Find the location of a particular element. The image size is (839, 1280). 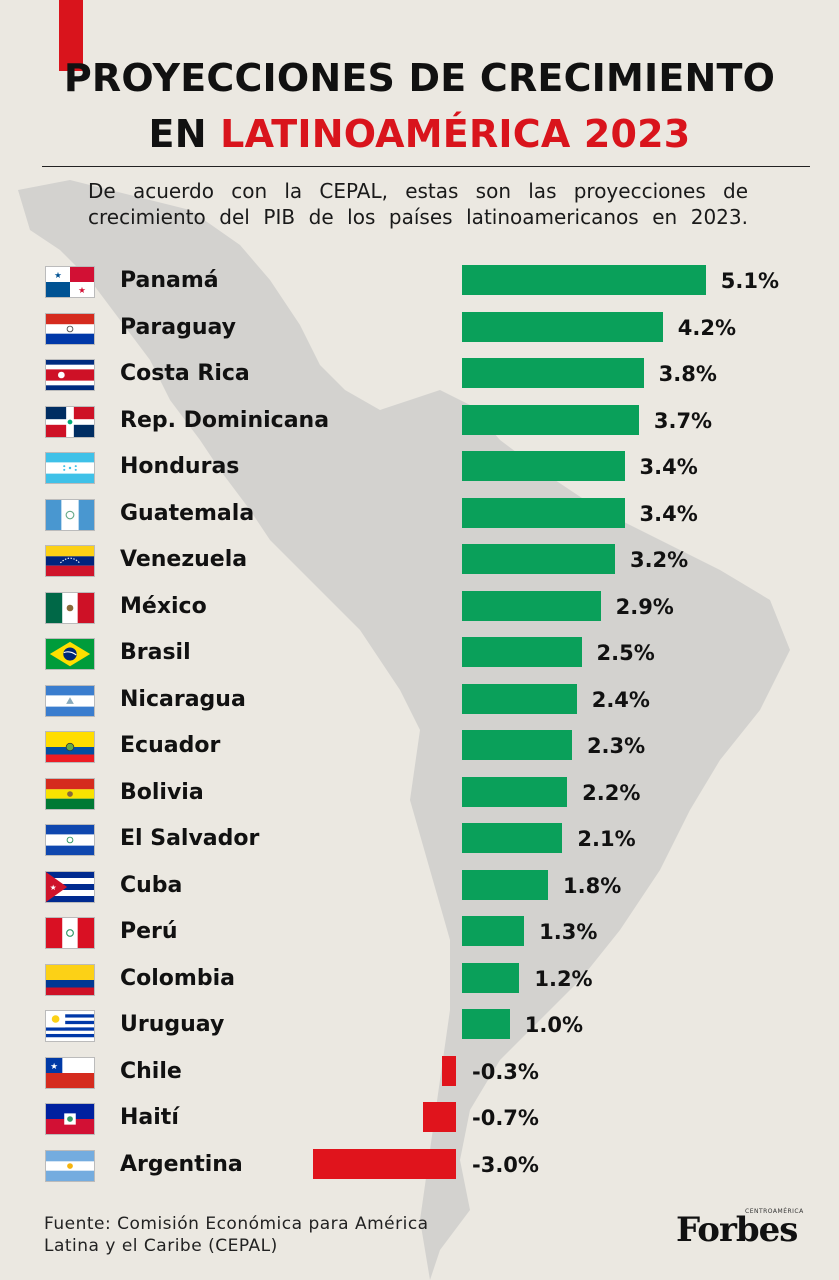

source-line-1: Fuente: Comisión Económica para América is located at coordinates (236, 1224).